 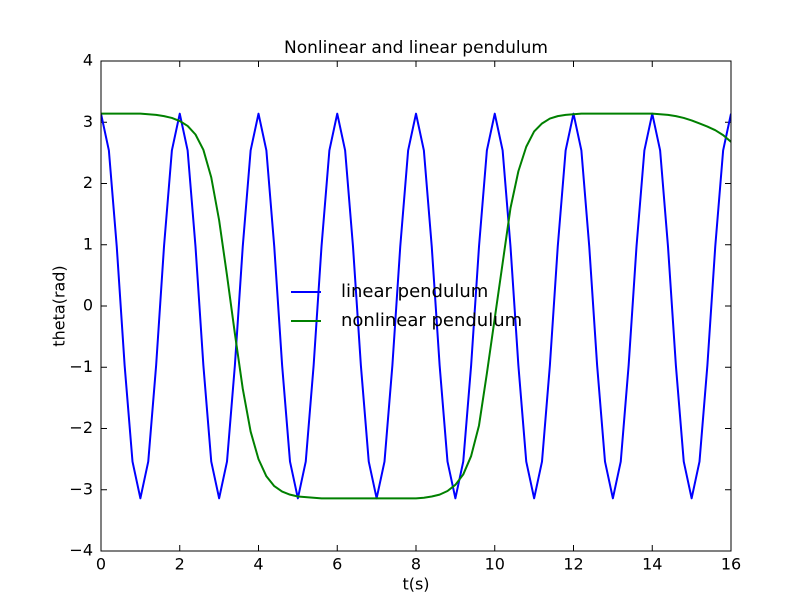 I want to click on x-tick-label: 0, so click(x=101, y=564).